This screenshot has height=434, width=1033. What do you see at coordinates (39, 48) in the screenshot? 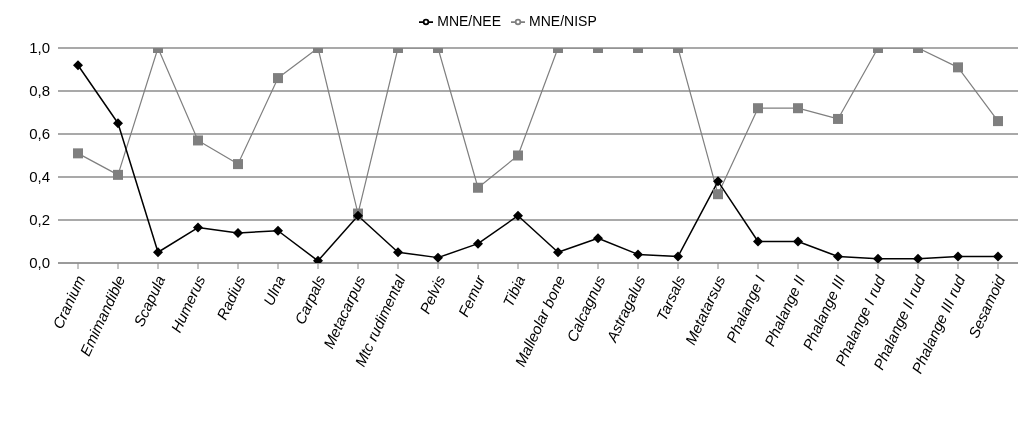
I see `y-tick-label: 1,0` at bounding box center [39, 48].